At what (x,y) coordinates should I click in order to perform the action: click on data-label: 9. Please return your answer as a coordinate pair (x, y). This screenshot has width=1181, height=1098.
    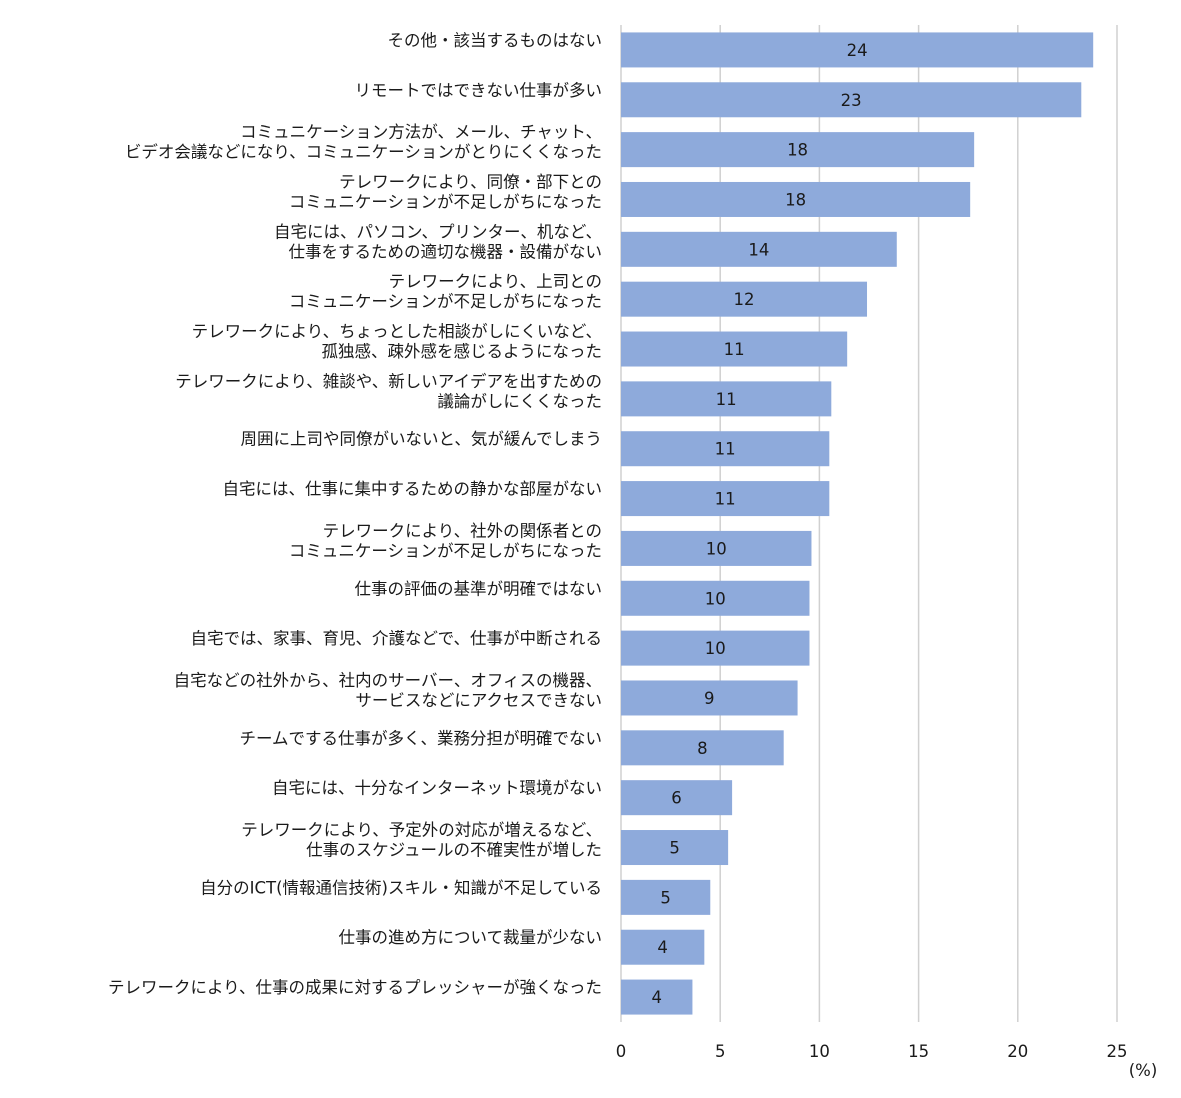
    Looking at the image, I should click on (709, 698).